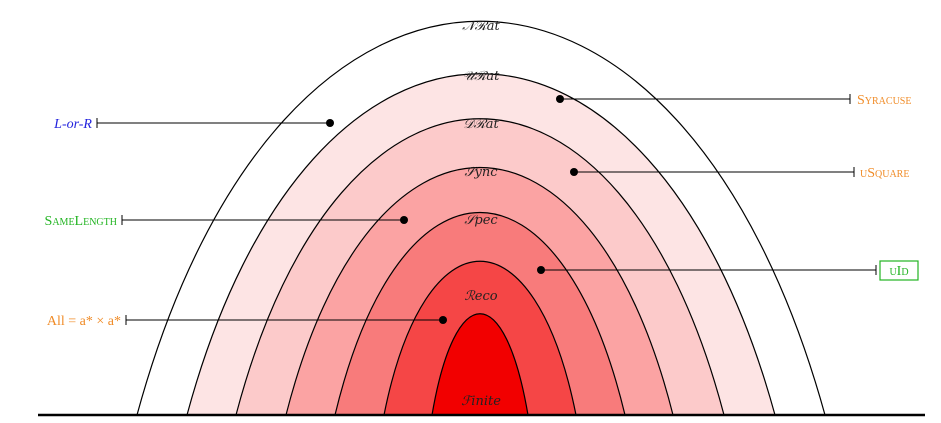 This screenshot has height=423, width=941. Describe the element at coordinates (707, 270) in the screenshot. I see `pointer-uid` at that location.